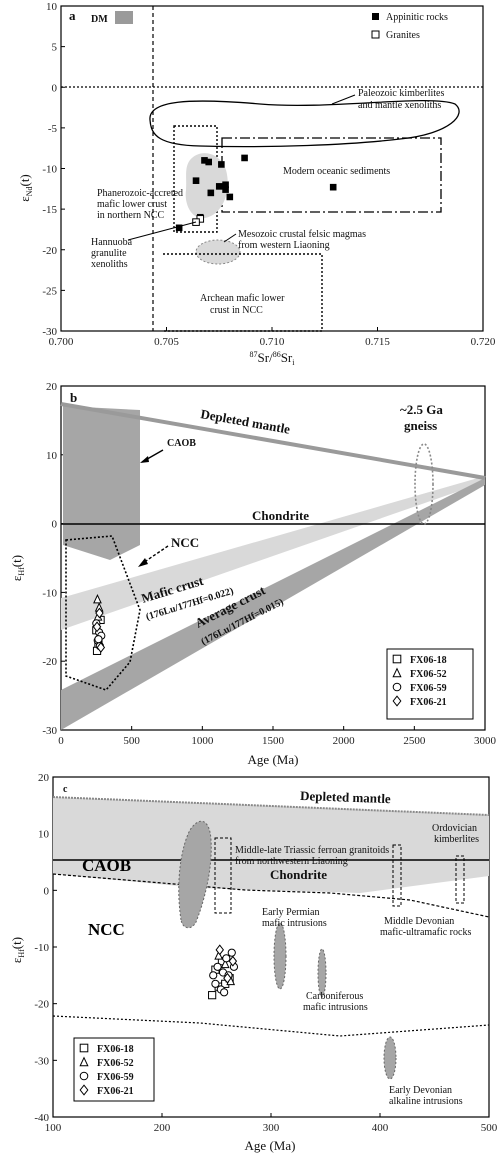 The width and height of the screenshot is (500, 1163). What do you see at coordinates (124, 17) in the screenshot?
I see `dm-box` at bounding box center [124, 17].